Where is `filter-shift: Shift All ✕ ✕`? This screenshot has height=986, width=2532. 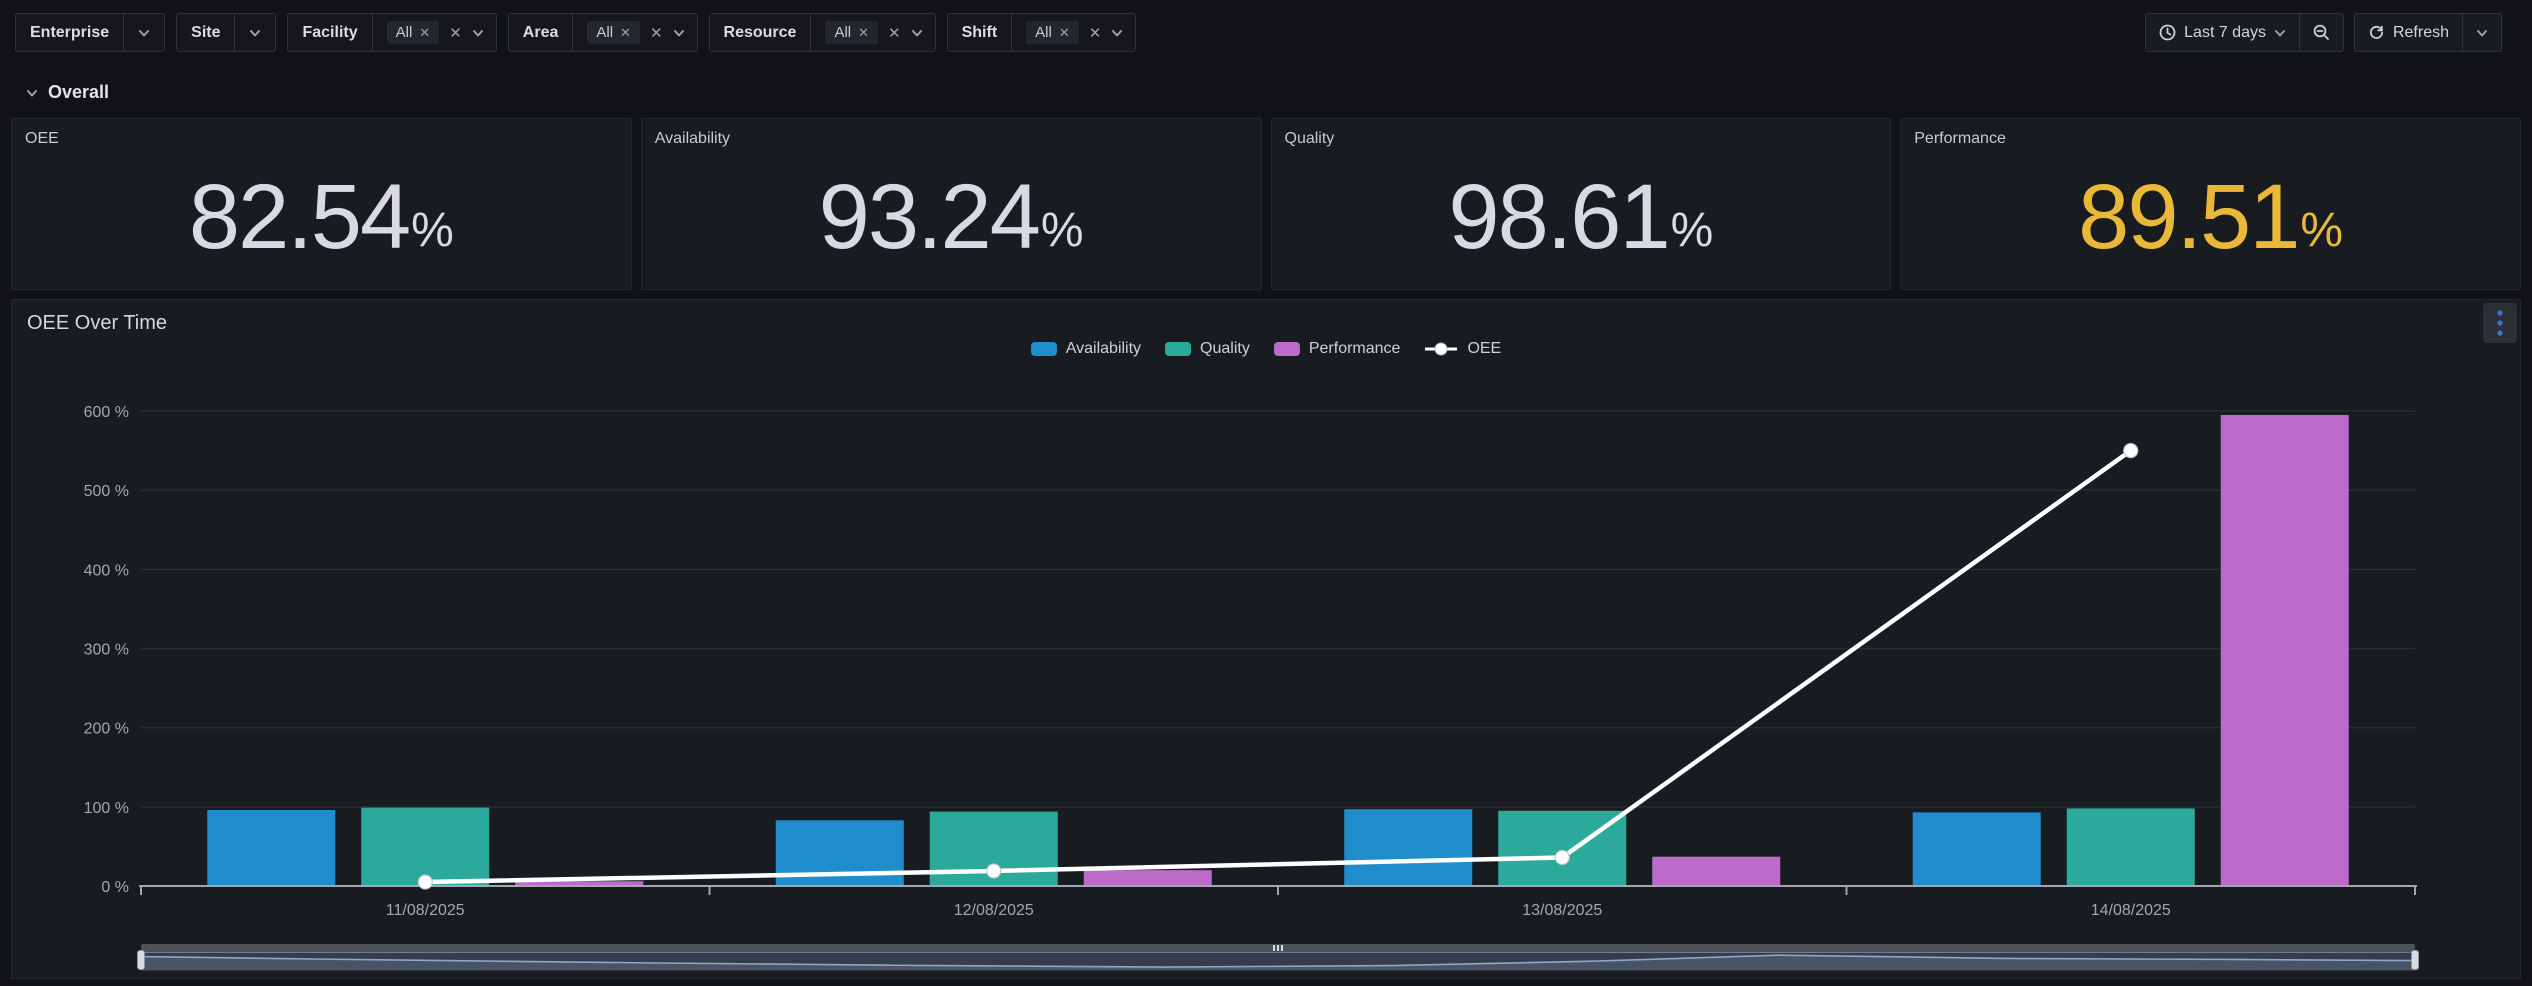
filter-shift: Shift All ✕ ✕ is located at coordinates (1041, 32).